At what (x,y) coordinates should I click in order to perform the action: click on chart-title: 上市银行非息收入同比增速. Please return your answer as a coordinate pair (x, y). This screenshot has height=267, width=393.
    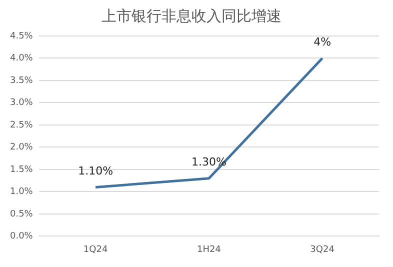
    Looking at the image, I should click on (192, 15).